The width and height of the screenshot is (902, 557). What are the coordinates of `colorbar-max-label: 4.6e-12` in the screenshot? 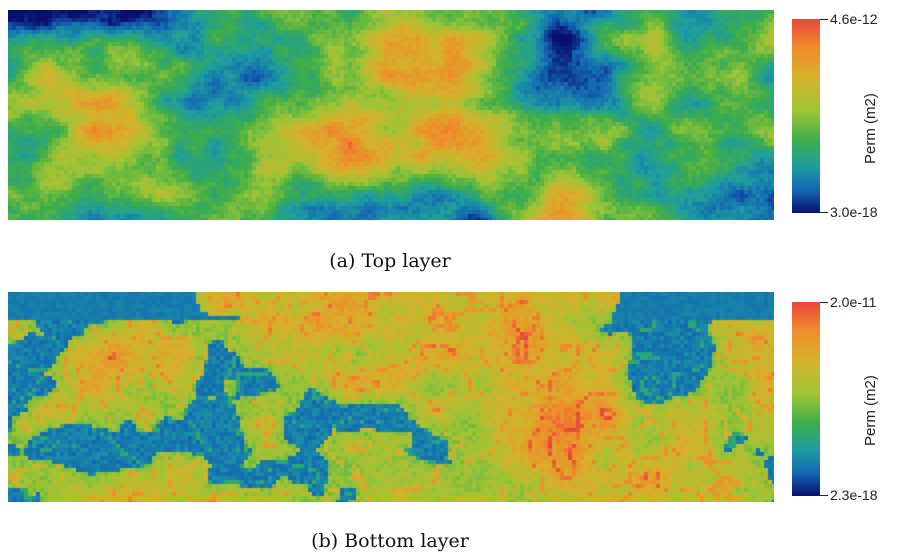 It's located at (854, 19).